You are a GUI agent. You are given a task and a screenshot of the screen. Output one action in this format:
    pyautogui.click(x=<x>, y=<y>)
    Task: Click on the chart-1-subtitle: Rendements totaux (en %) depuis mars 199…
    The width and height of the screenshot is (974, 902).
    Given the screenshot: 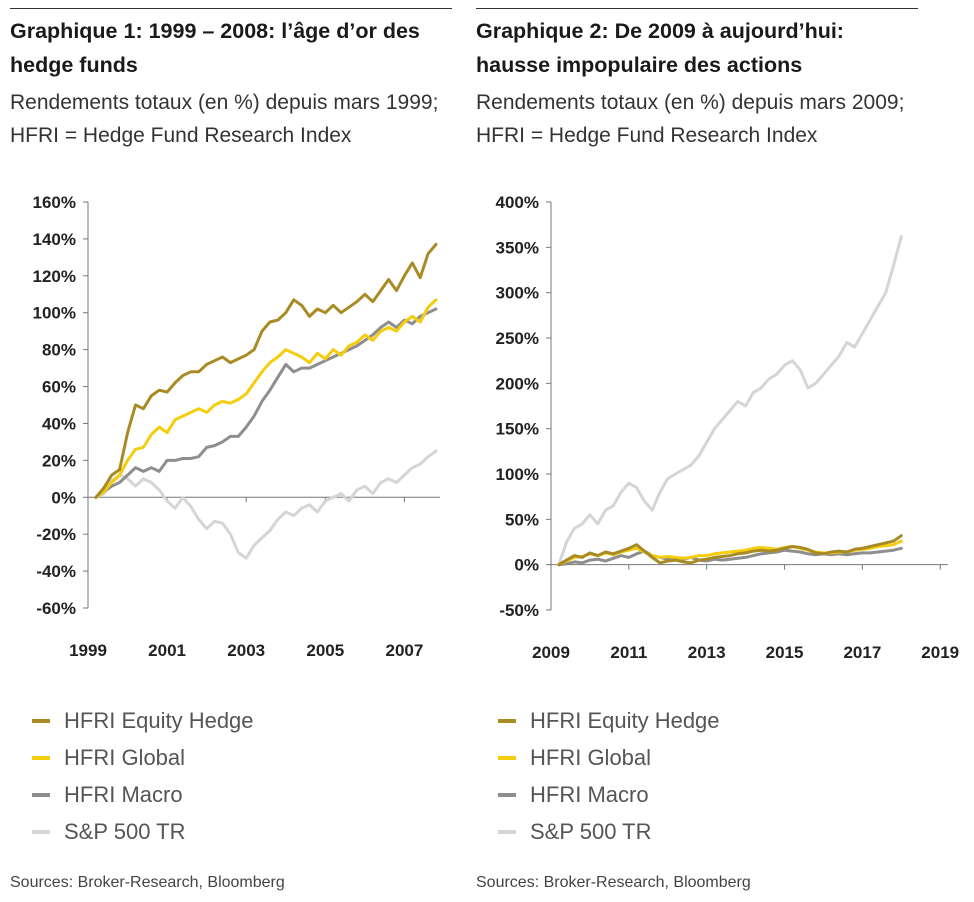 What is the action you would take?
    pyautogui.click(x=224, y=119)
    